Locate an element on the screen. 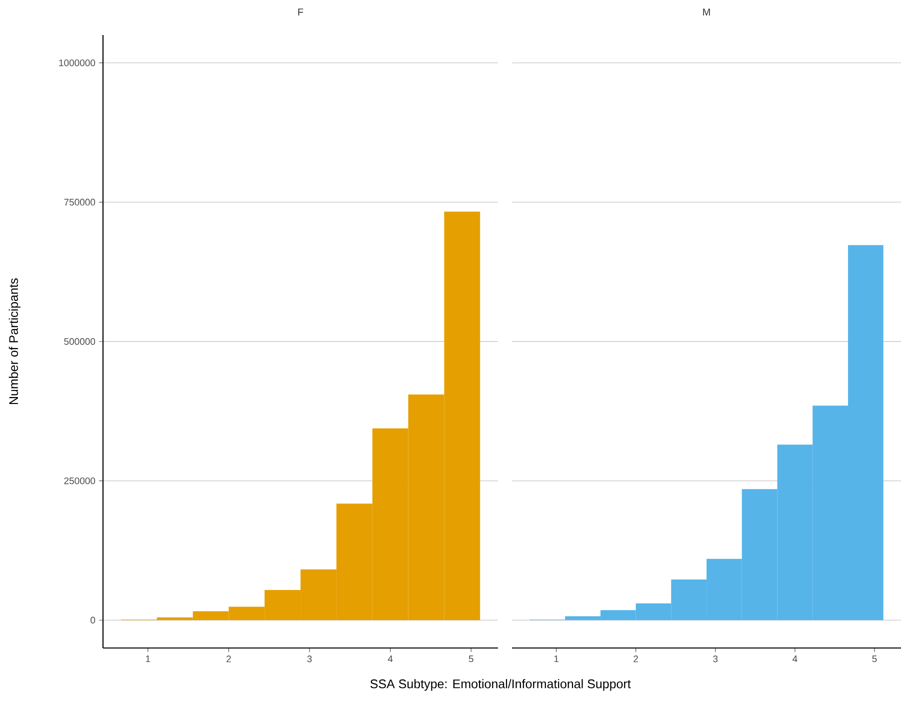 This screenshot has height=707, width=901. y-tick-label: 0 is located at coordinates (93, 620).